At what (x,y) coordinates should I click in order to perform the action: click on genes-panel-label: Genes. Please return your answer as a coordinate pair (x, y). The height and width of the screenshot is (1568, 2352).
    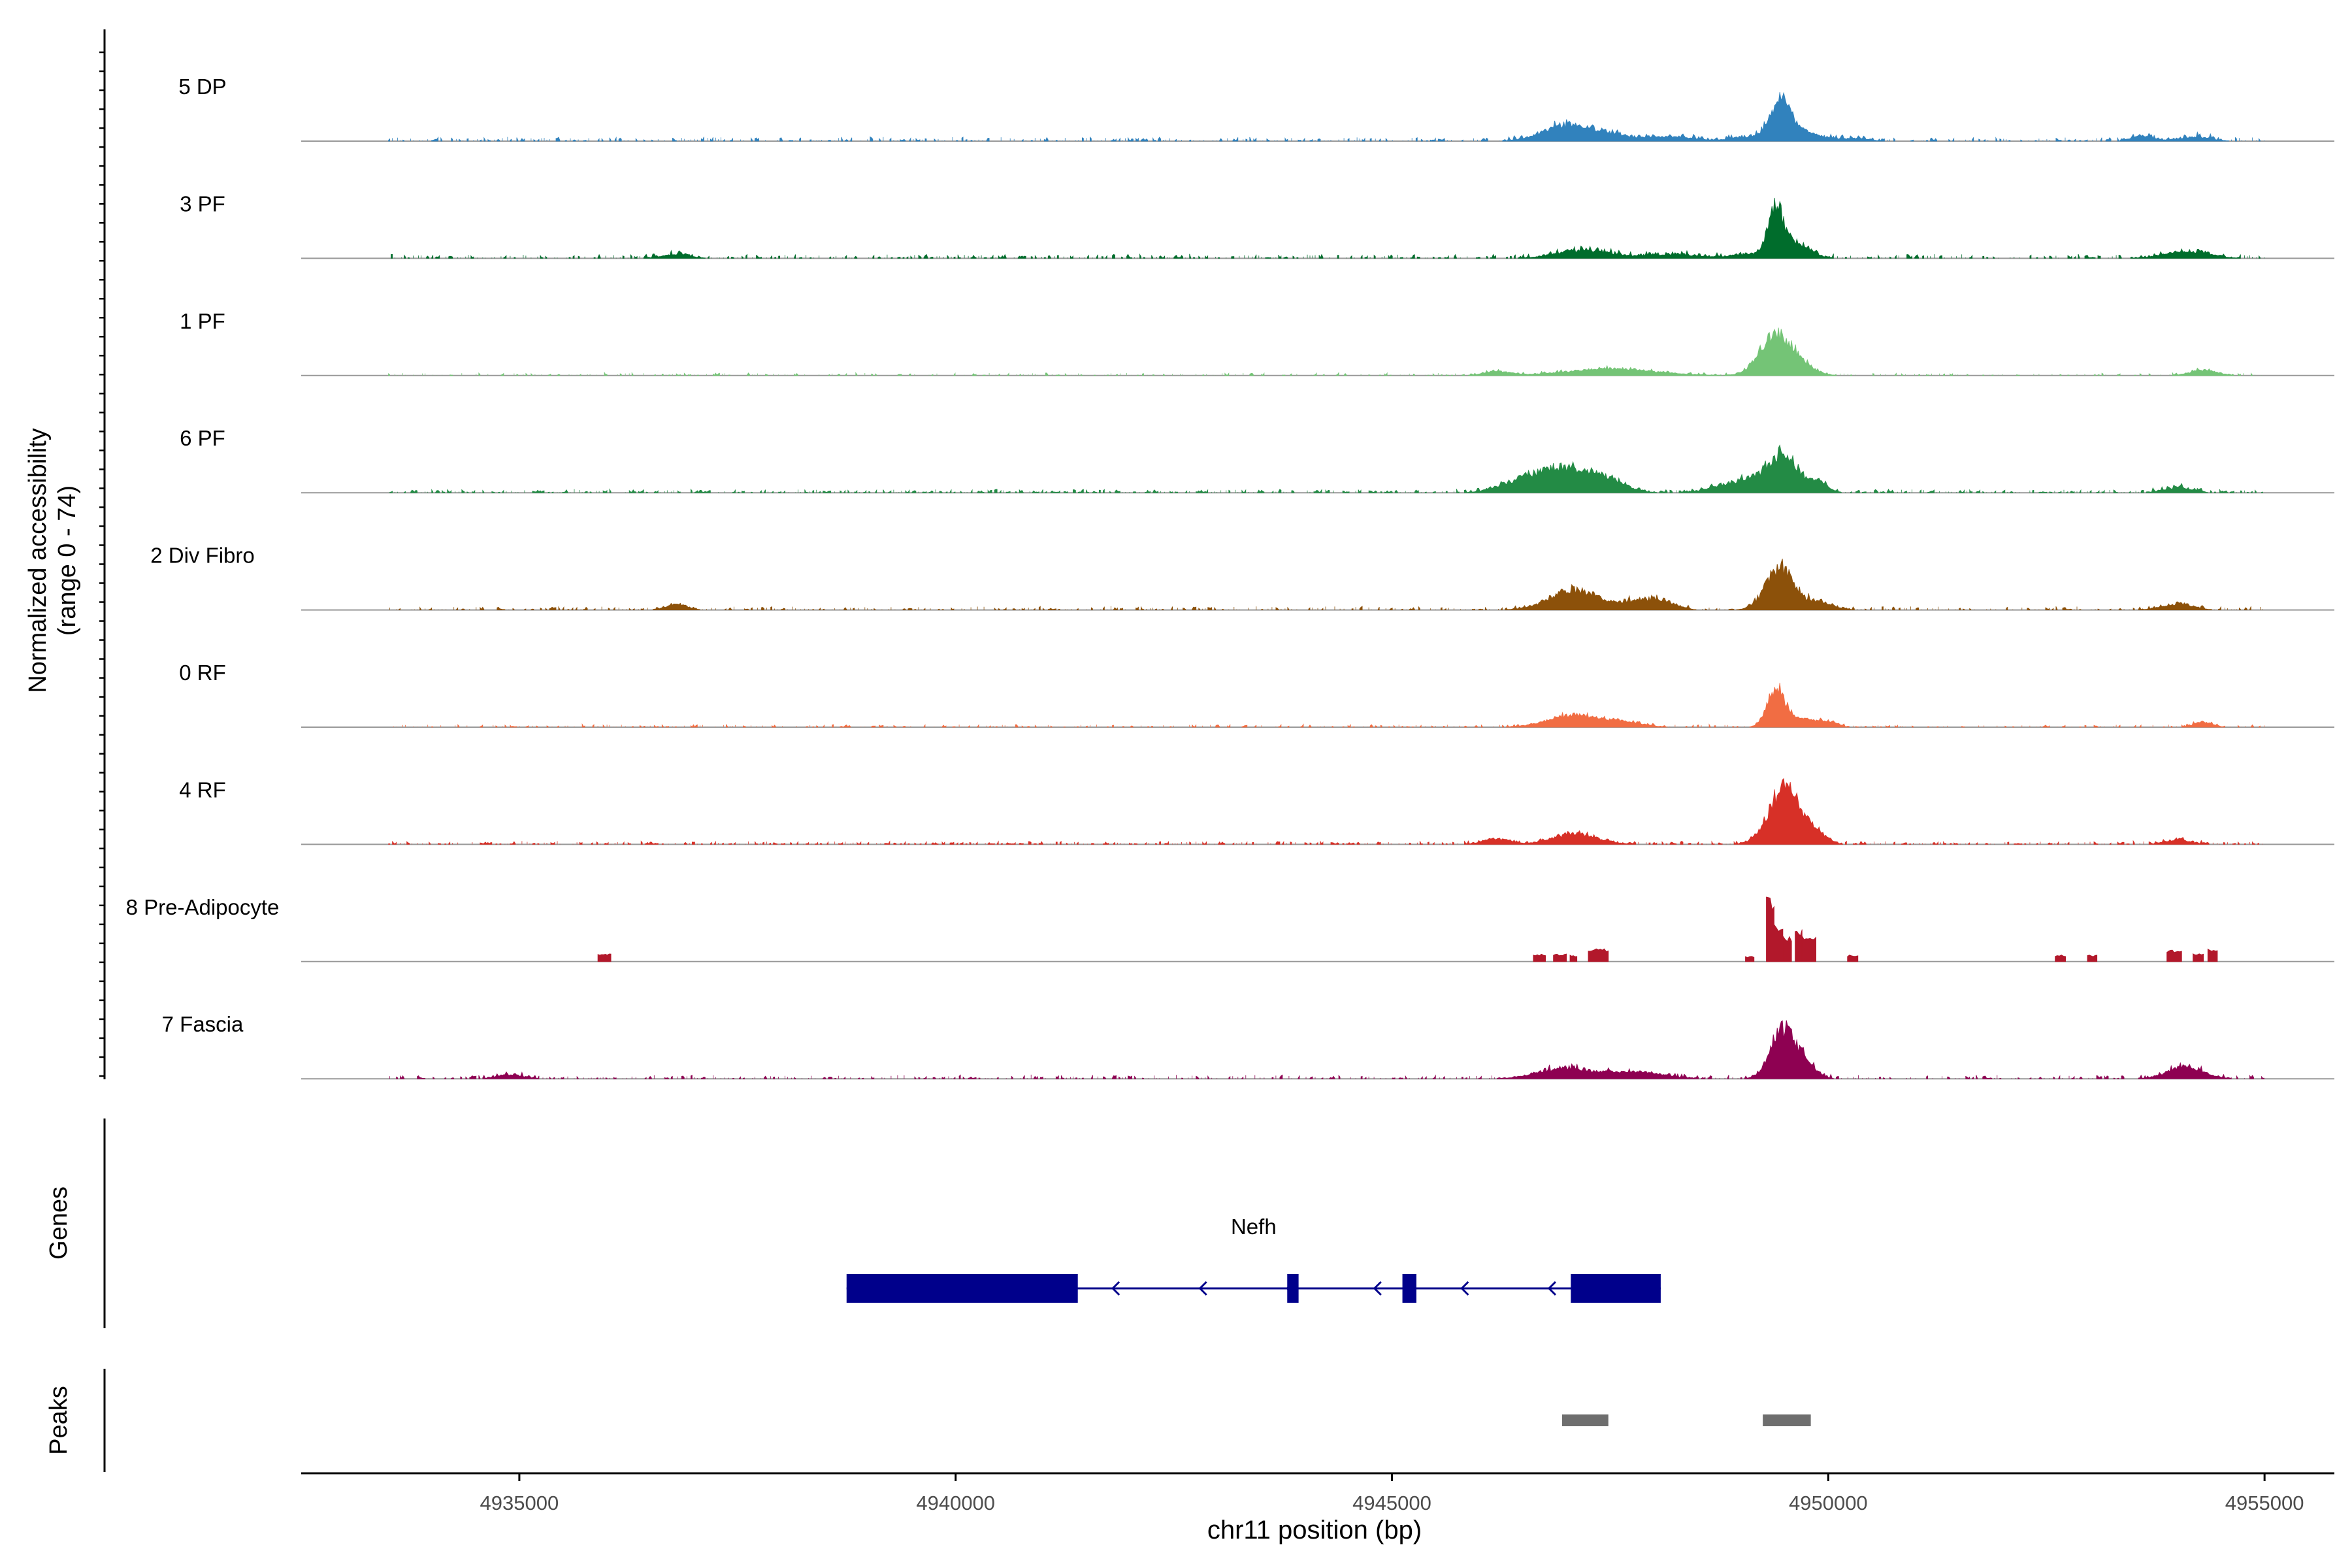
    Looking at the image, I should click on (59, 1223).